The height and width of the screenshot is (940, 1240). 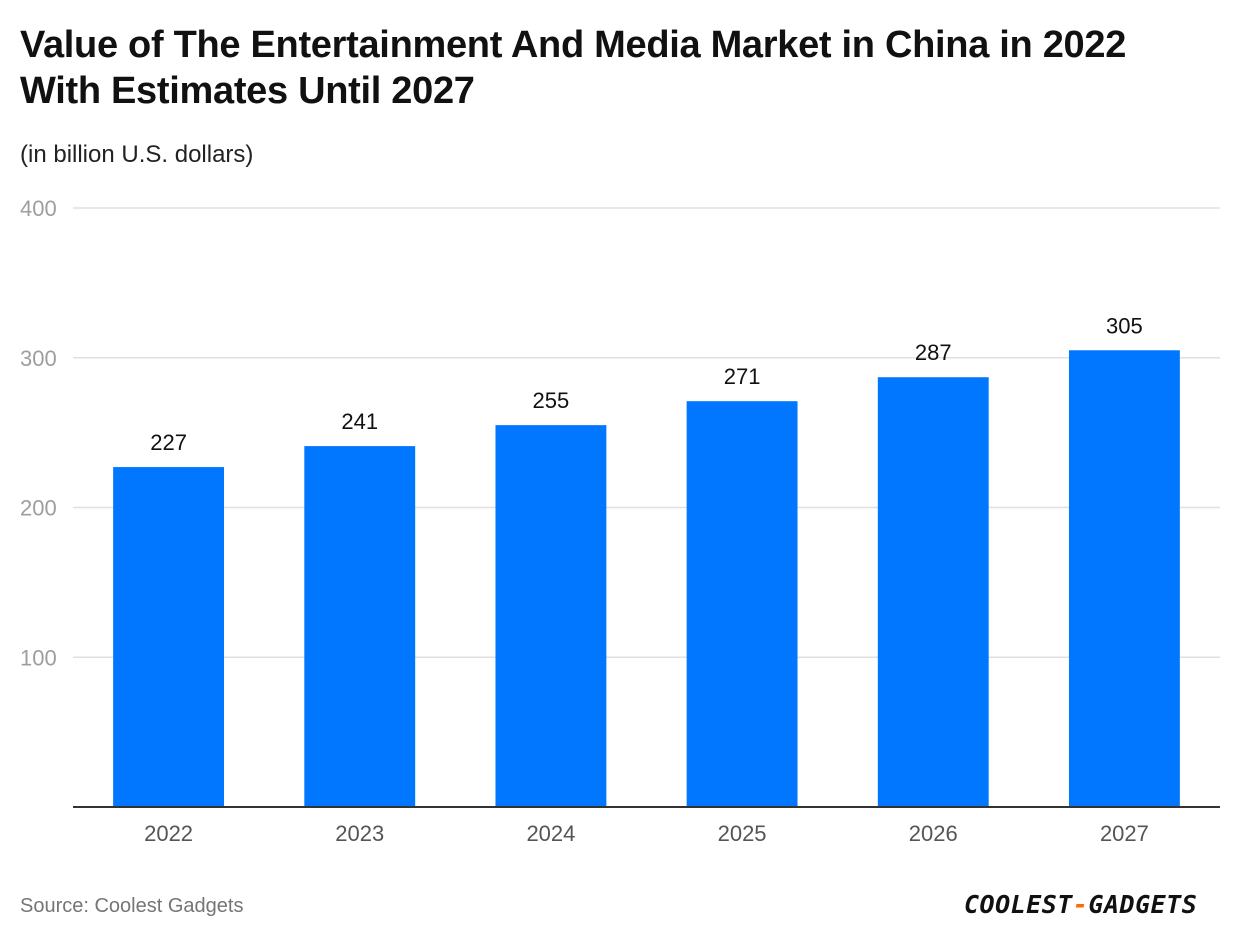 I want to click on brand-logo: COOLEST-GADGETS, so click(x=1080, y=904).